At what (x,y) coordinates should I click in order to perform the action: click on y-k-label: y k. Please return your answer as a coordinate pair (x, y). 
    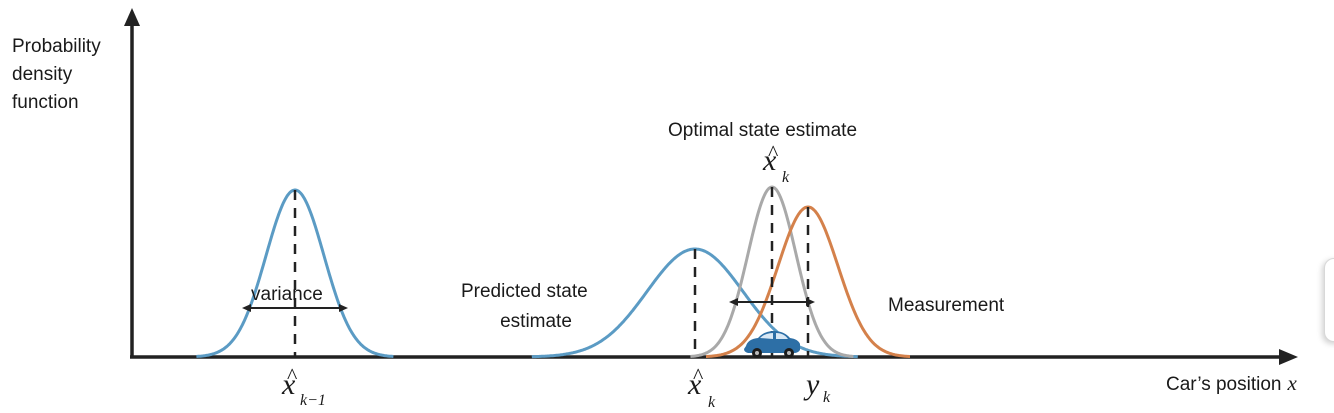
    Looking at the image, I should click on (817, 387).